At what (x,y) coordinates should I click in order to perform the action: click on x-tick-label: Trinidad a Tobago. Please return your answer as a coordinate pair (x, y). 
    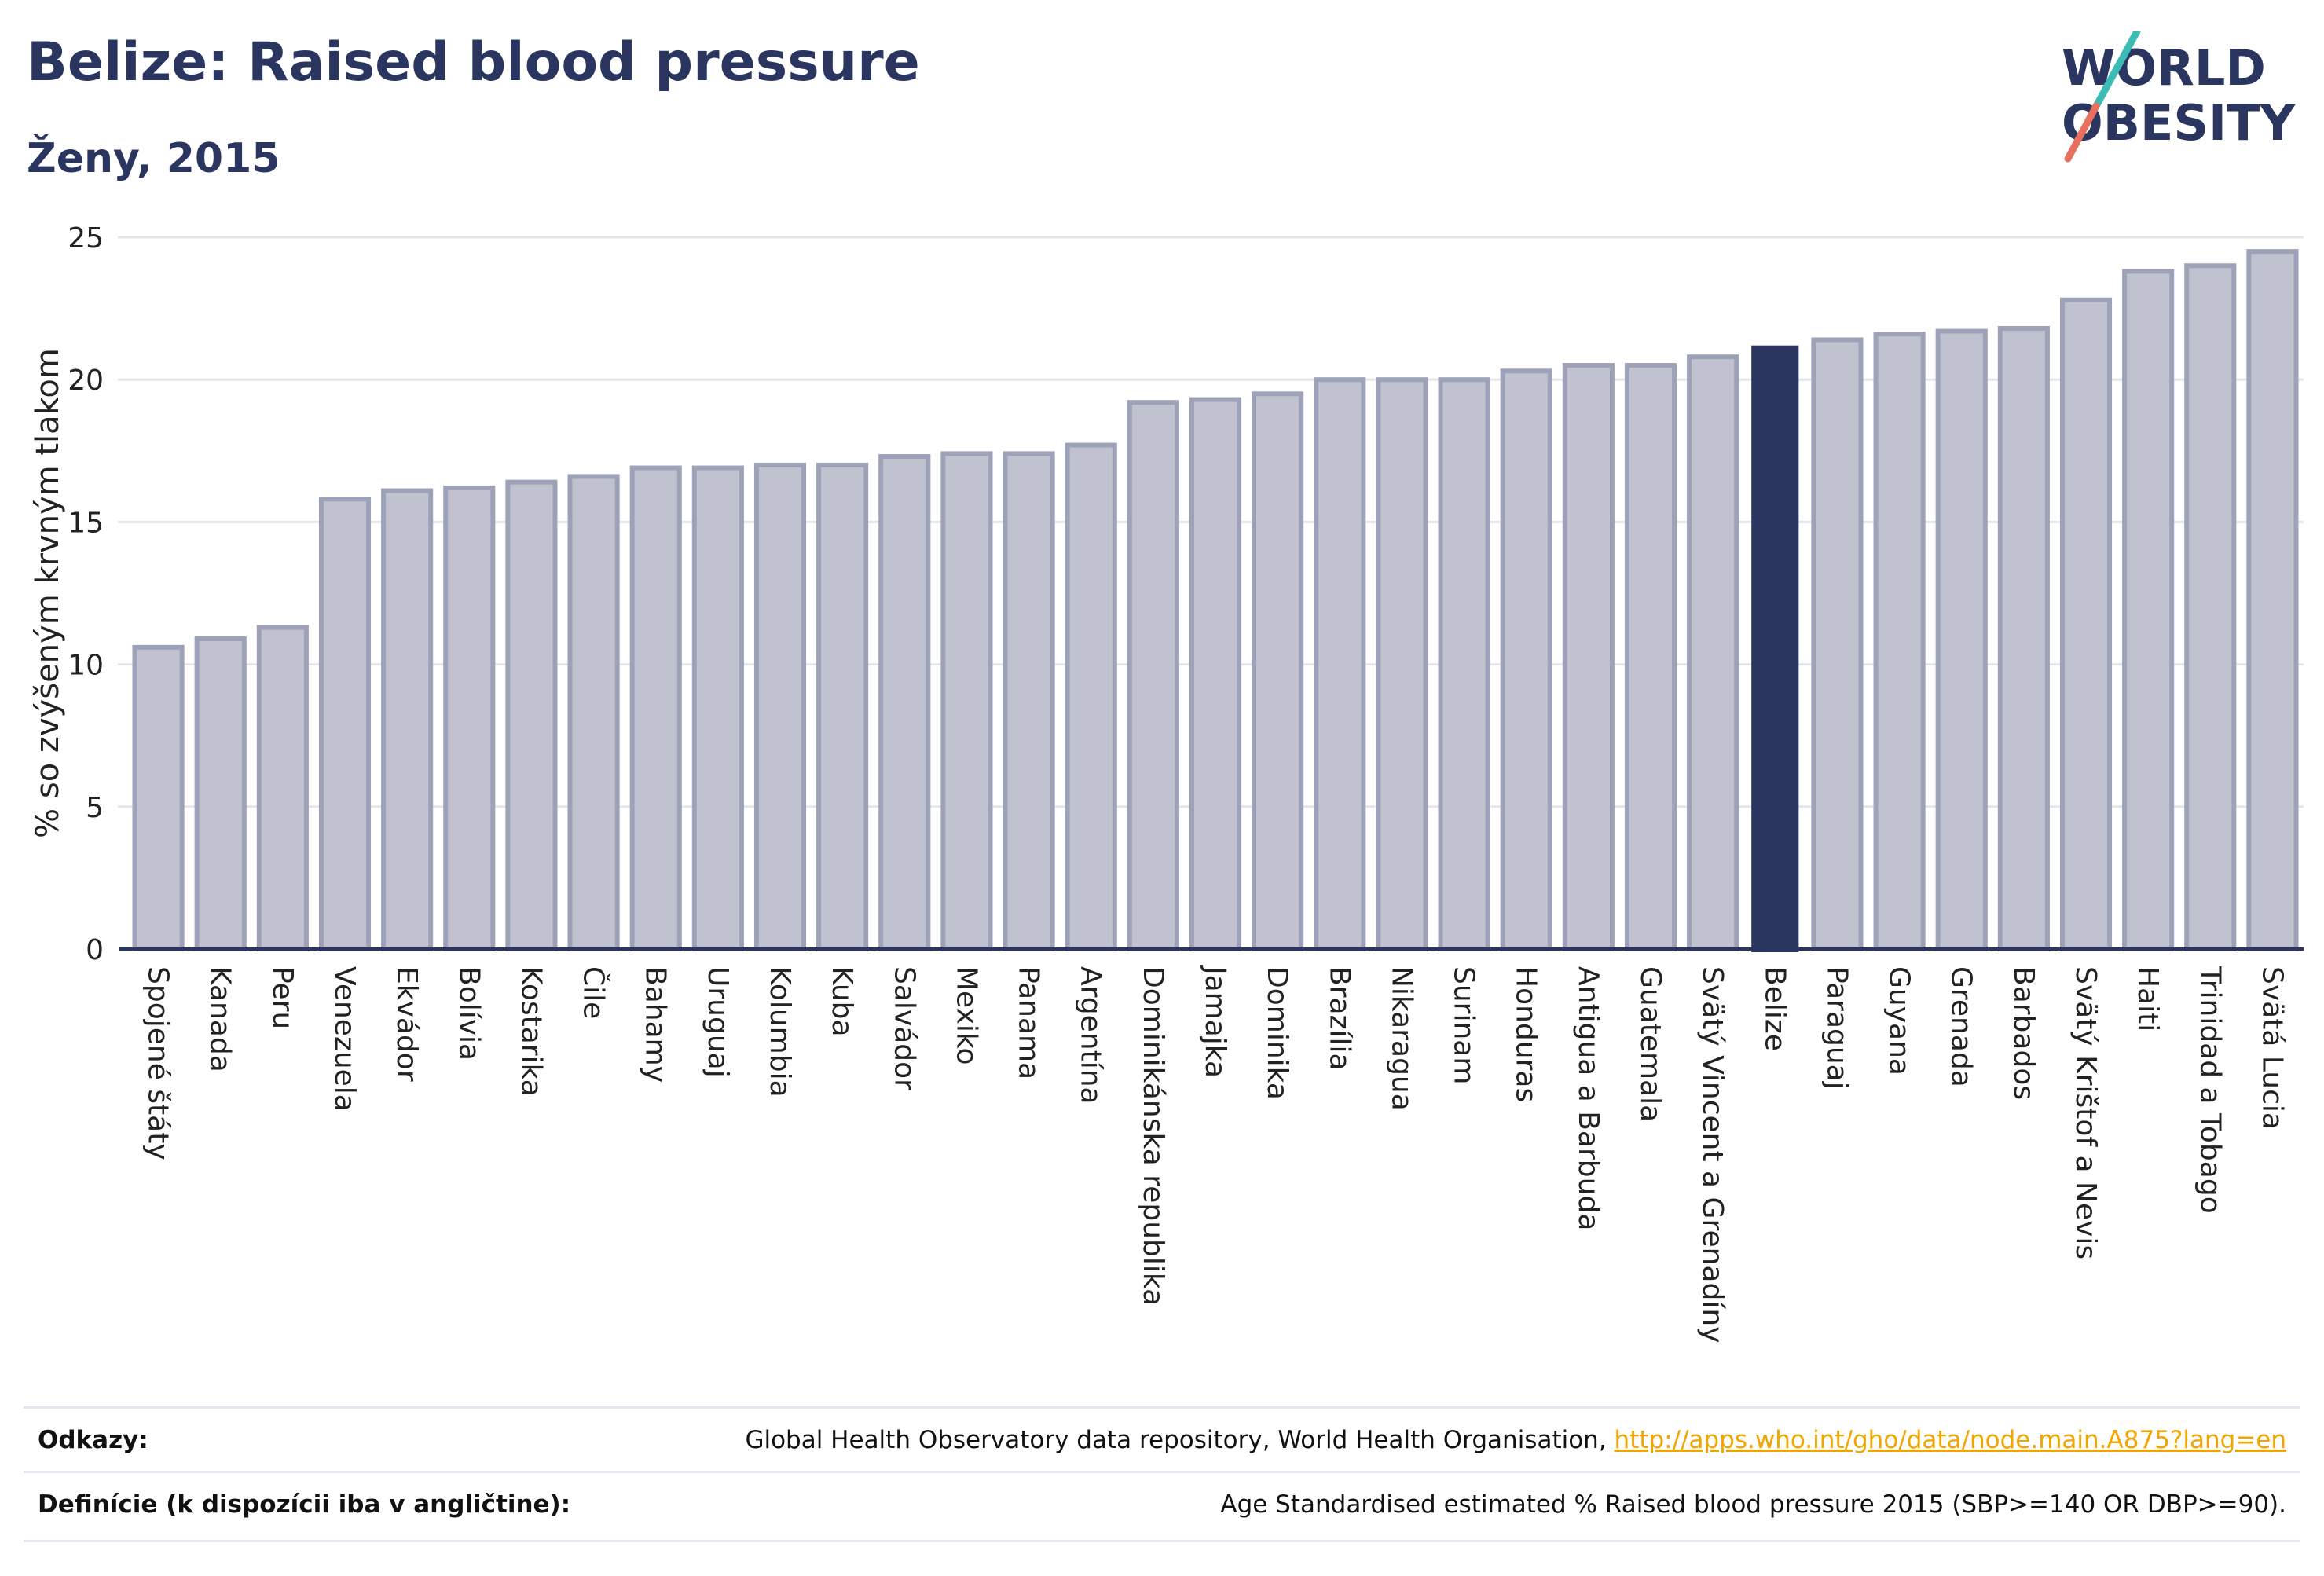
    Looking at the image, I should click on (2210, 1090).